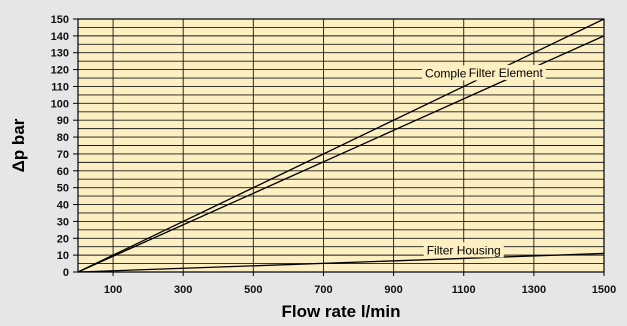 The image size is (627, 326). Describe the element at coordinates (63, 206) in the screenshot. I see `y-tick-label: 40` at that location.